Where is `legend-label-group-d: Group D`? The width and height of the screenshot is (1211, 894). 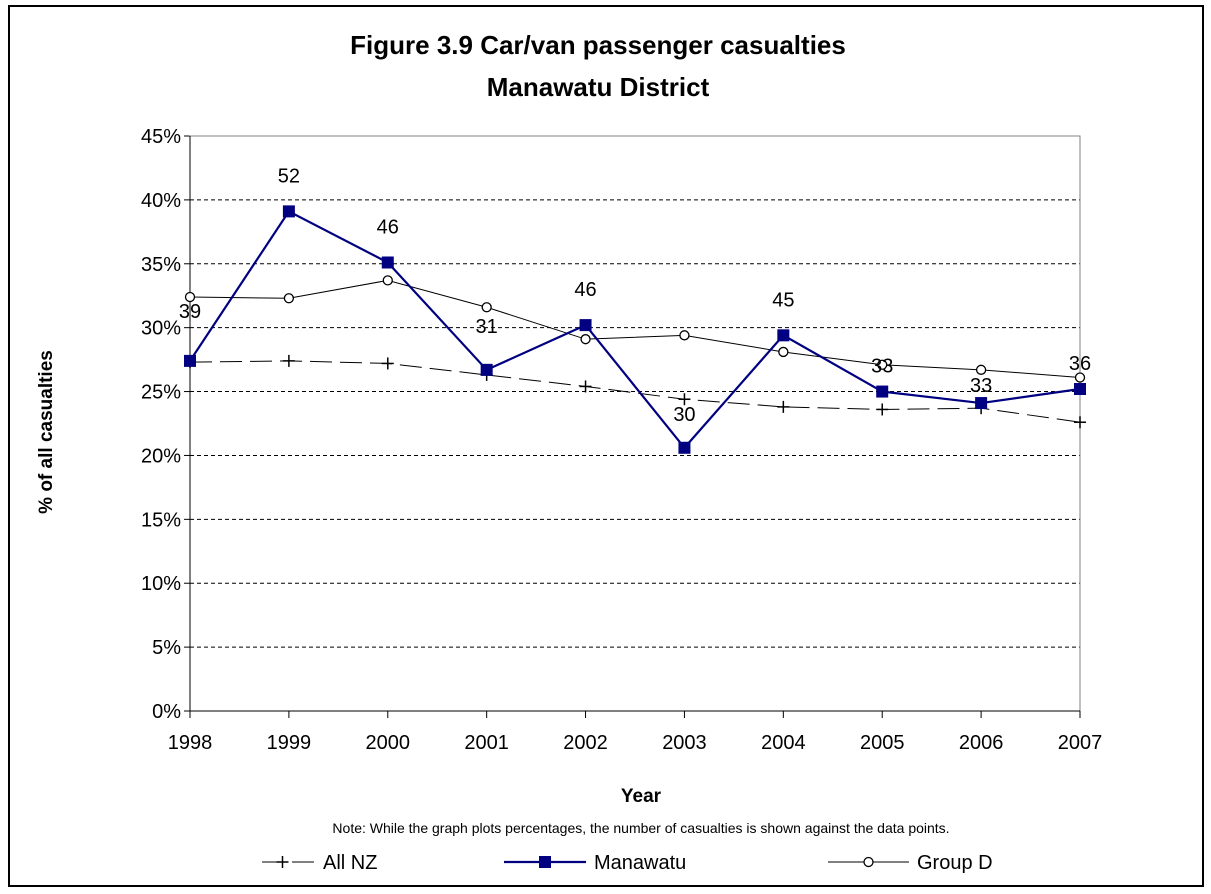 legend-label-group-d: Group D is located at coordinates (955, 863).